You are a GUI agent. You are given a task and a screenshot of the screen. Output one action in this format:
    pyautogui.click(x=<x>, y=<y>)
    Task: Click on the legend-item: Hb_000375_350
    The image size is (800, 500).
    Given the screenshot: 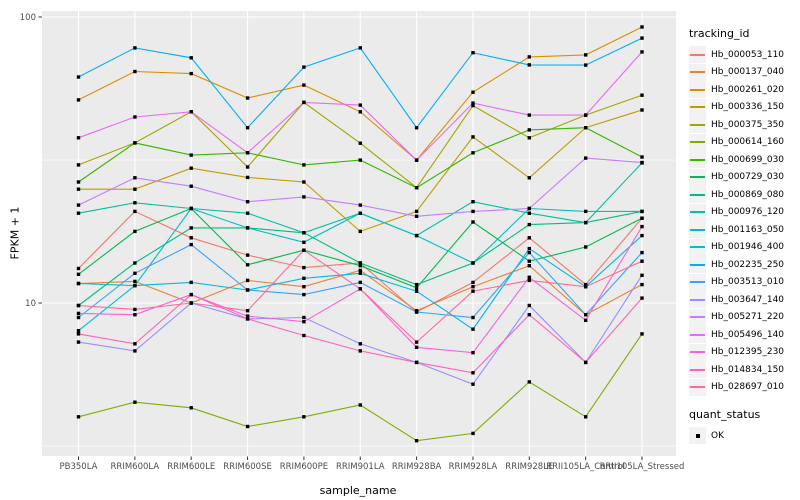 What is the action you would take?
    pyautogui.click(x=744, y=125)
    